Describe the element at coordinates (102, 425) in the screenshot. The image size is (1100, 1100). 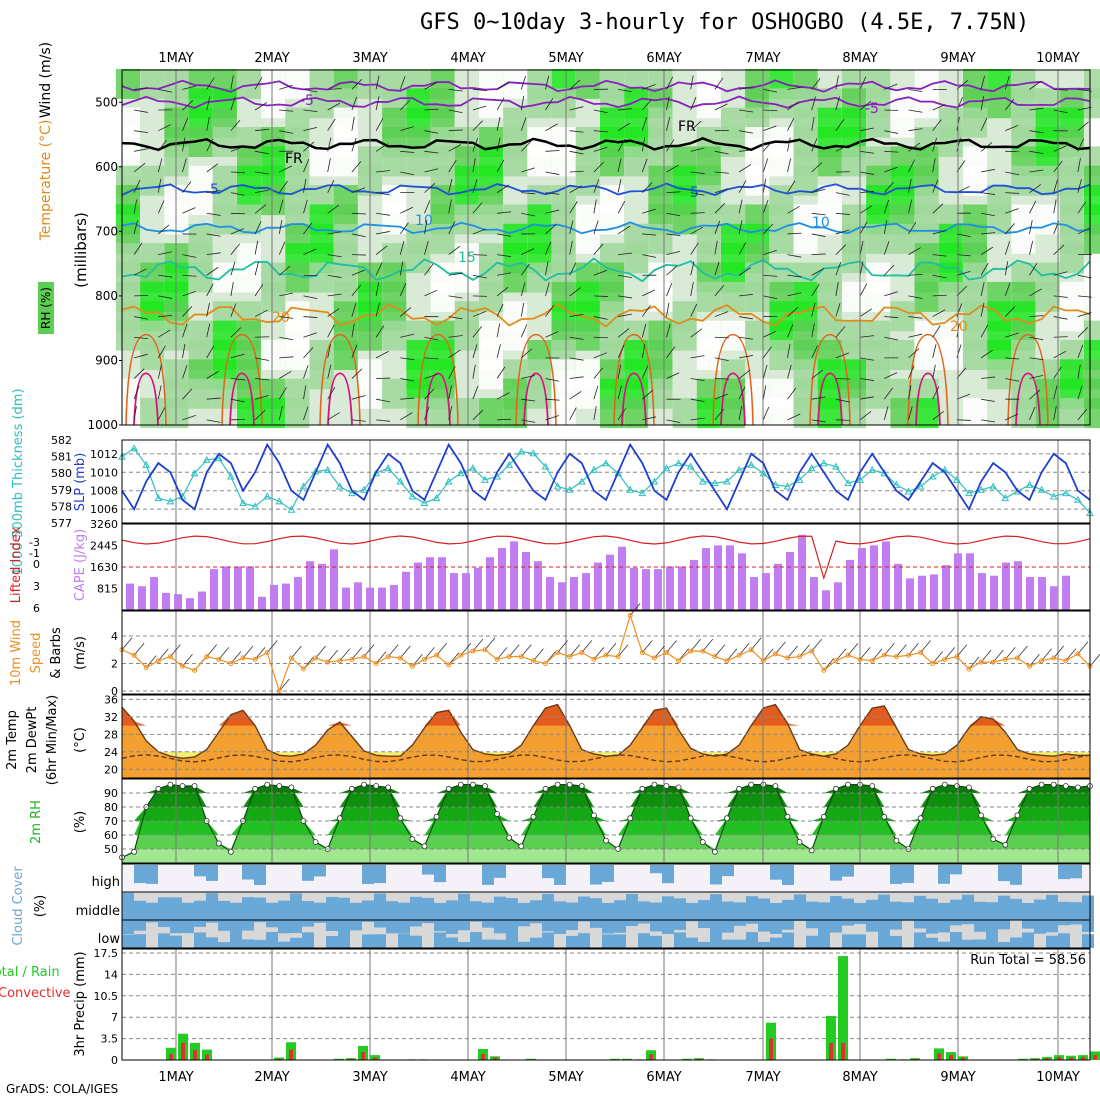
I see `pressure-tick-label: 1000` at that location.